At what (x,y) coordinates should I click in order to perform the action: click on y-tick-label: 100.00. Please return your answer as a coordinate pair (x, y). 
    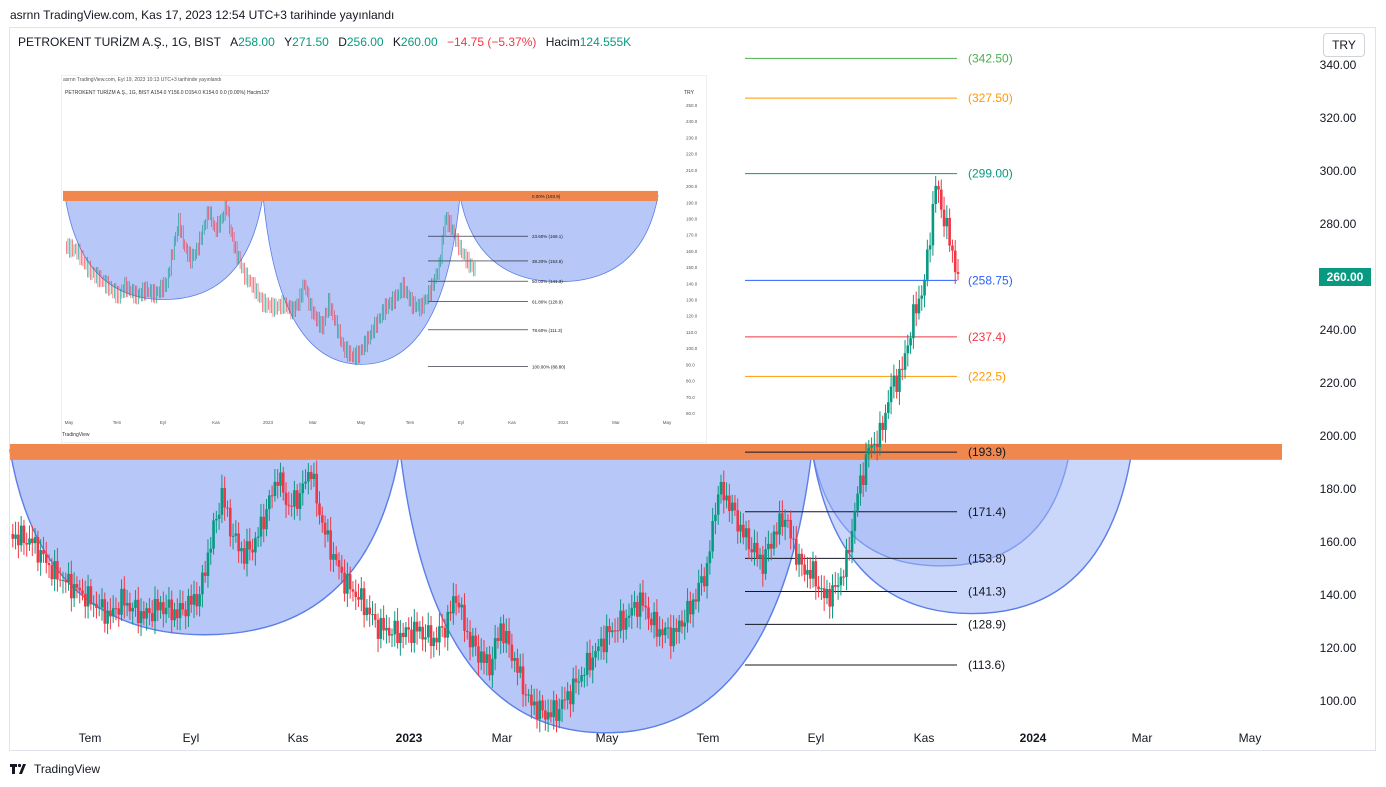
    Looking at the image, I should click on (1338, 701).